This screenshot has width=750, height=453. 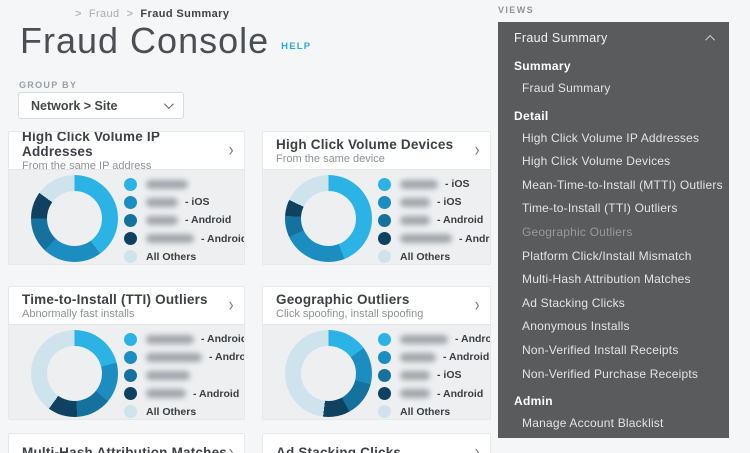 What do you see at coordinates (48, 85) in the screenshot?
I see `group-by-label: GROUP BY` at bounding box center [48, 85].